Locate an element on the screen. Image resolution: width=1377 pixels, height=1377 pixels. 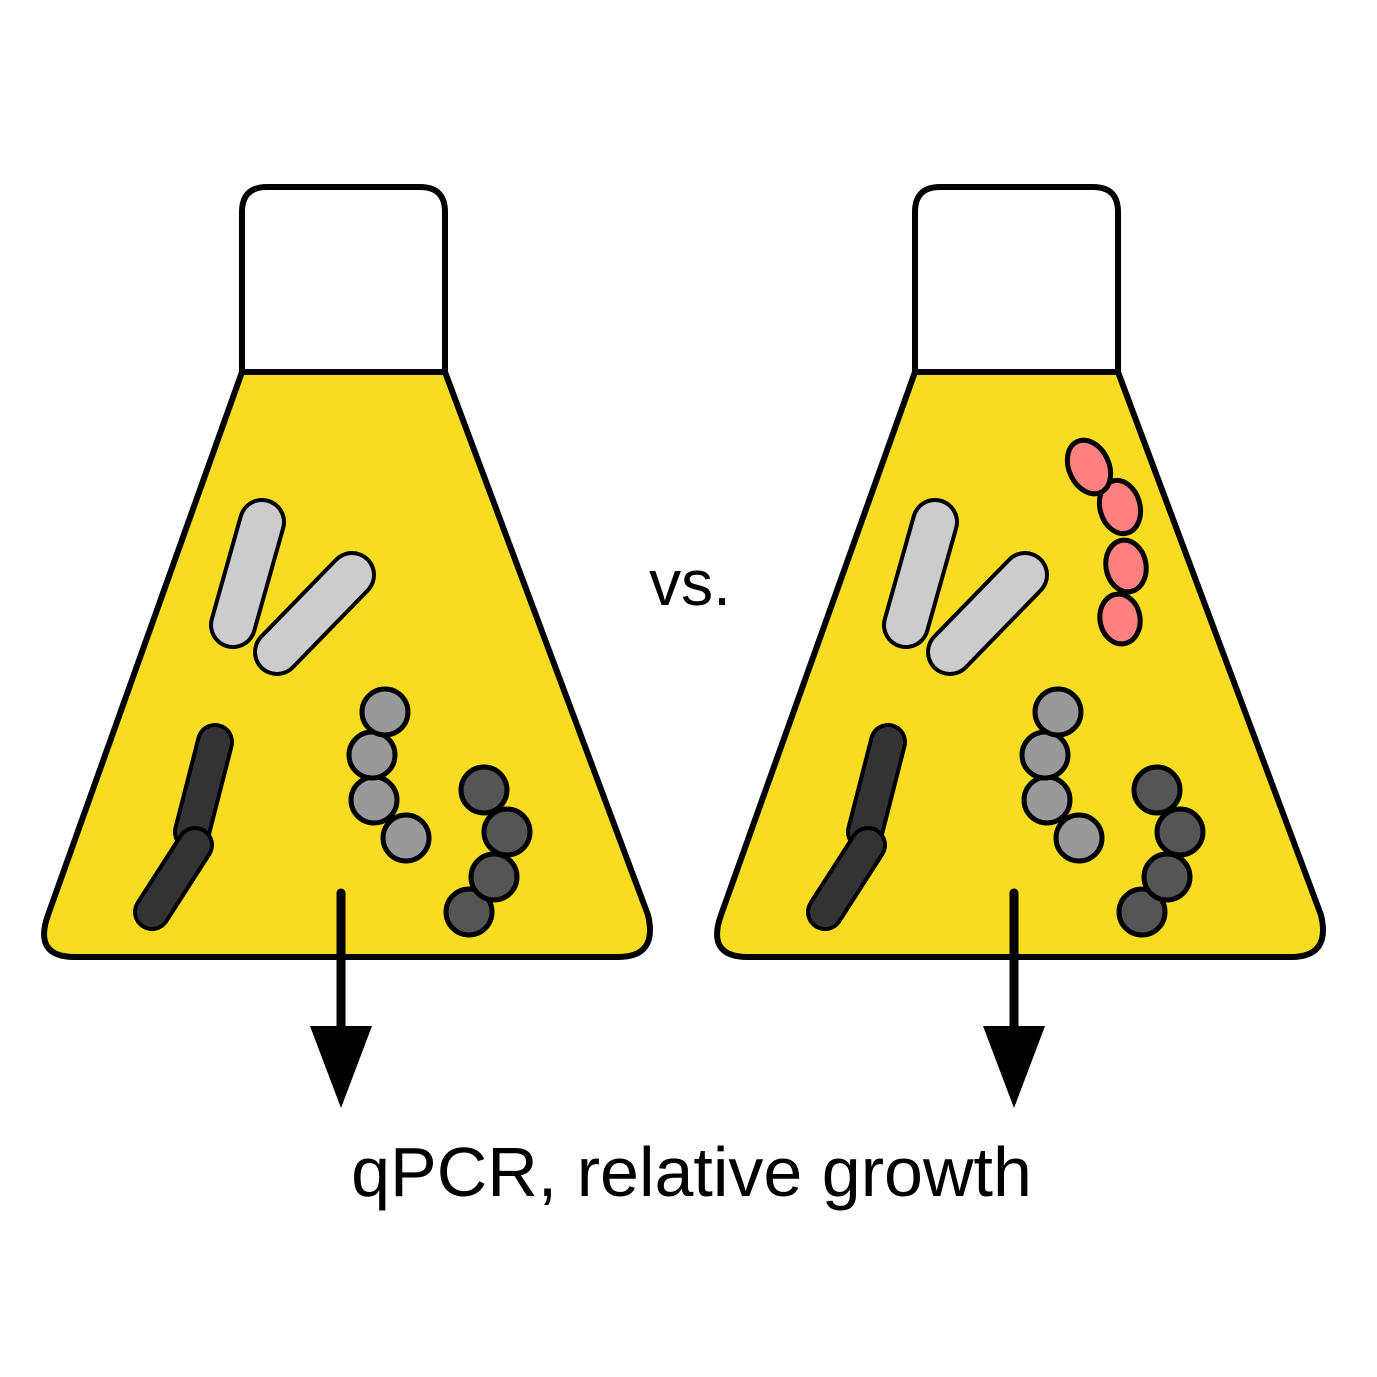
readout-caption: qPCR, relative growth is located at coordinates (691, 1172).